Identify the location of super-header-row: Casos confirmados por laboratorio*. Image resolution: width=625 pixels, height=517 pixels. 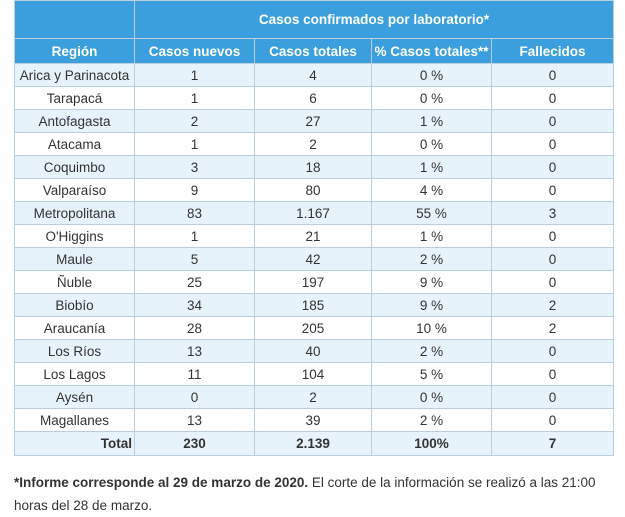
(314, 19).